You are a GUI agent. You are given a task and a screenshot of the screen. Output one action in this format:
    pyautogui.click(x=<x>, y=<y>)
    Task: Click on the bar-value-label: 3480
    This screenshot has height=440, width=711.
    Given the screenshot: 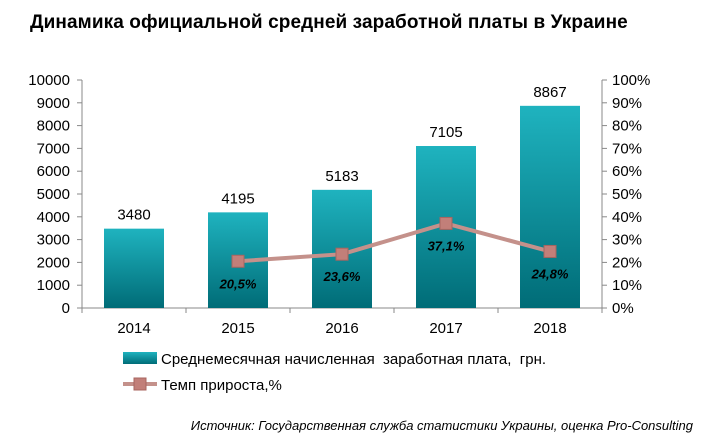 What is the action you would take?
    pyautogui.click(x=133, y=215)
    